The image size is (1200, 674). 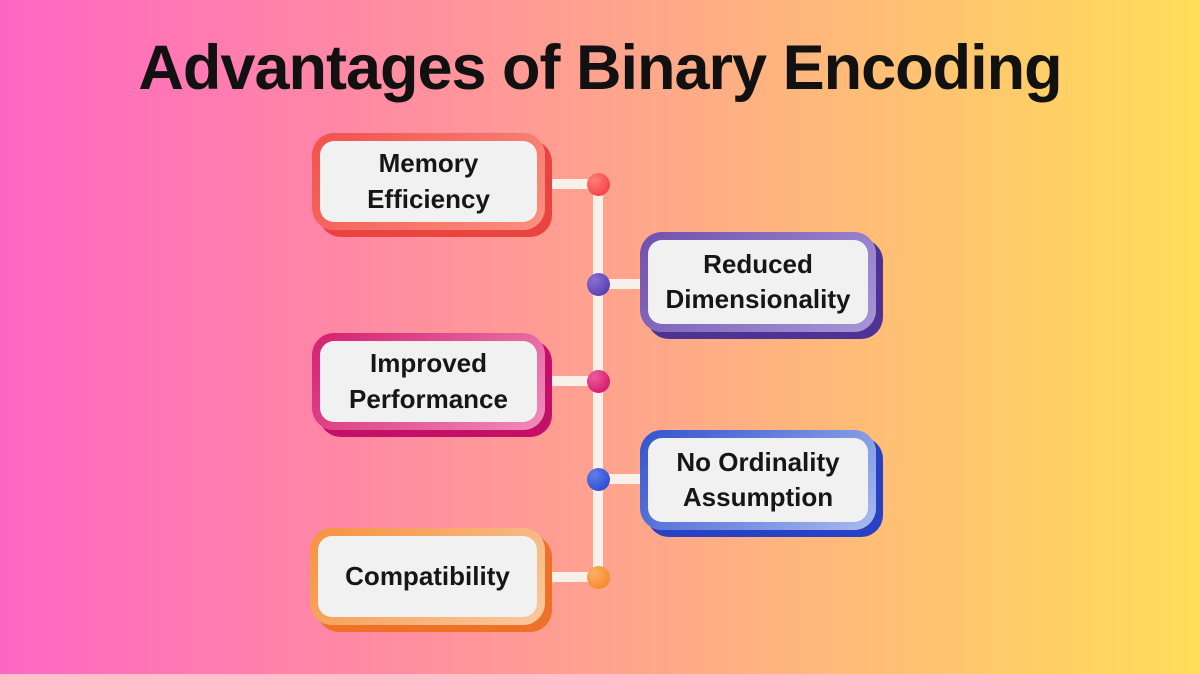 I want to click on node-label: No Ordinality Assumption, so click(x=758, y=479).